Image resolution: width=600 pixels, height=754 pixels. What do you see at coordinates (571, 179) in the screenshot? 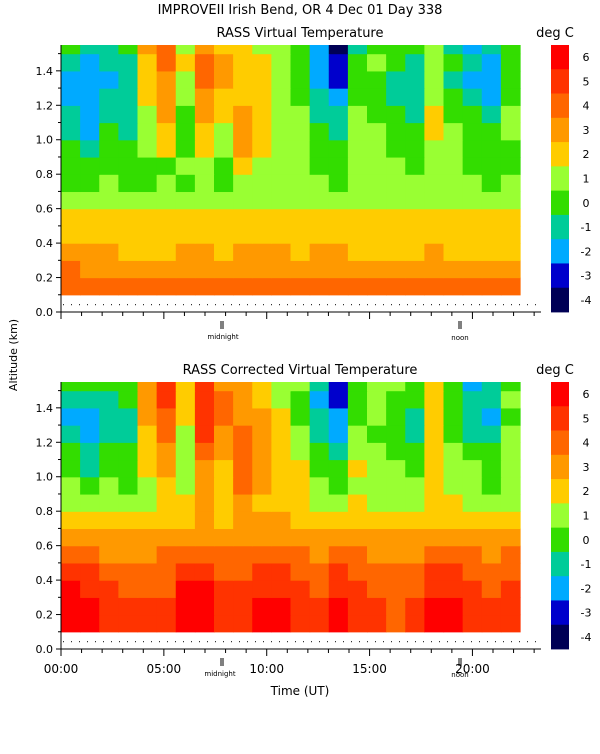
I see `panel-1-colorbar: 6 5 4 3 2 1 0 -1 -2 -3 -4` at bounding box center [571, 179].